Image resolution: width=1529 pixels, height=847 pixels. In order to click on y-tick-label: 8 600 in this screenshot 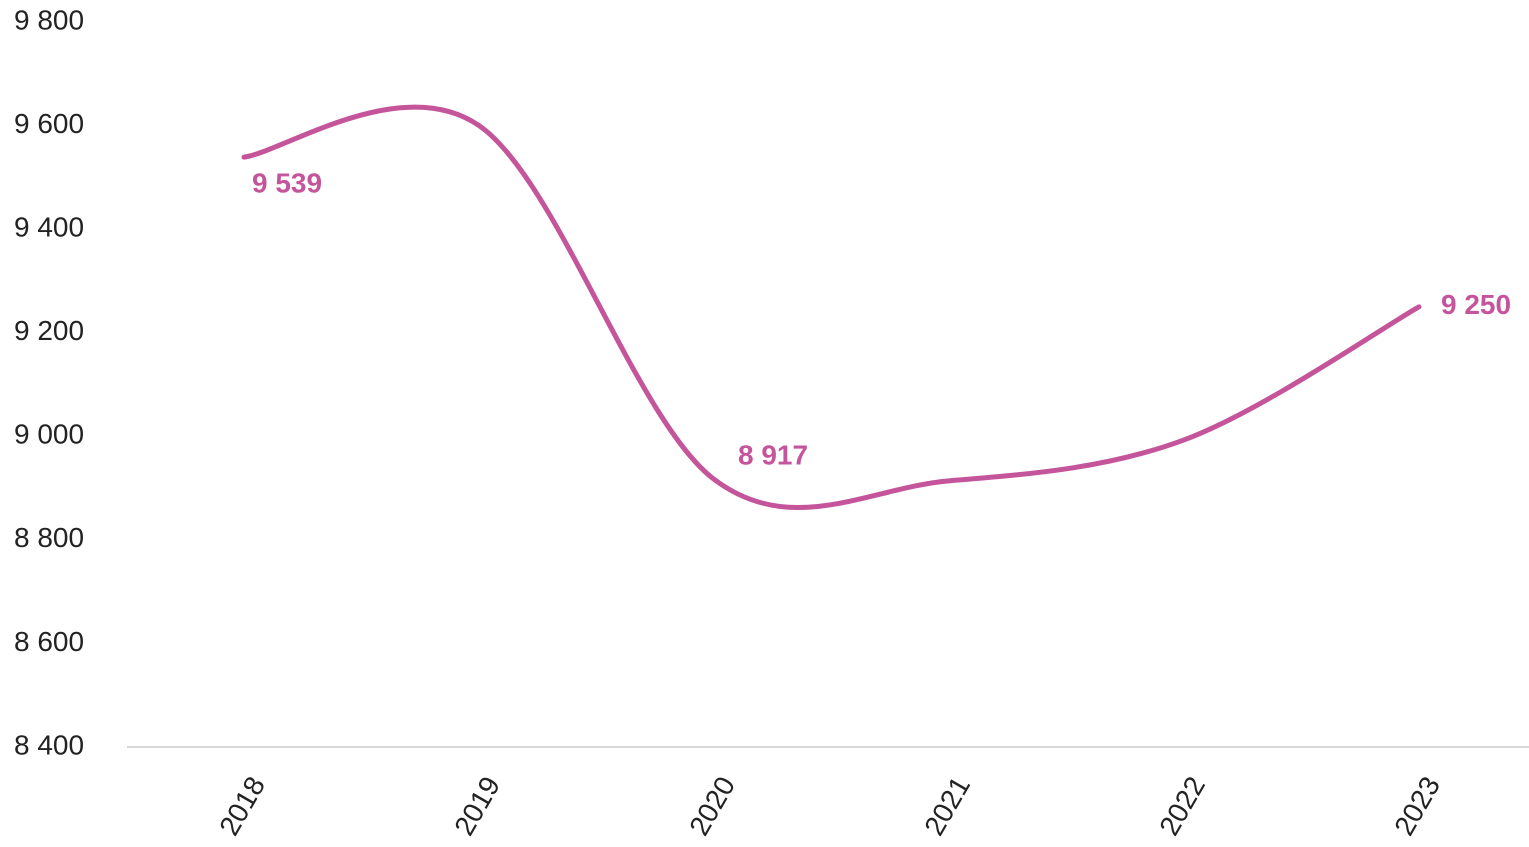, I will do `click(49, 641)`.